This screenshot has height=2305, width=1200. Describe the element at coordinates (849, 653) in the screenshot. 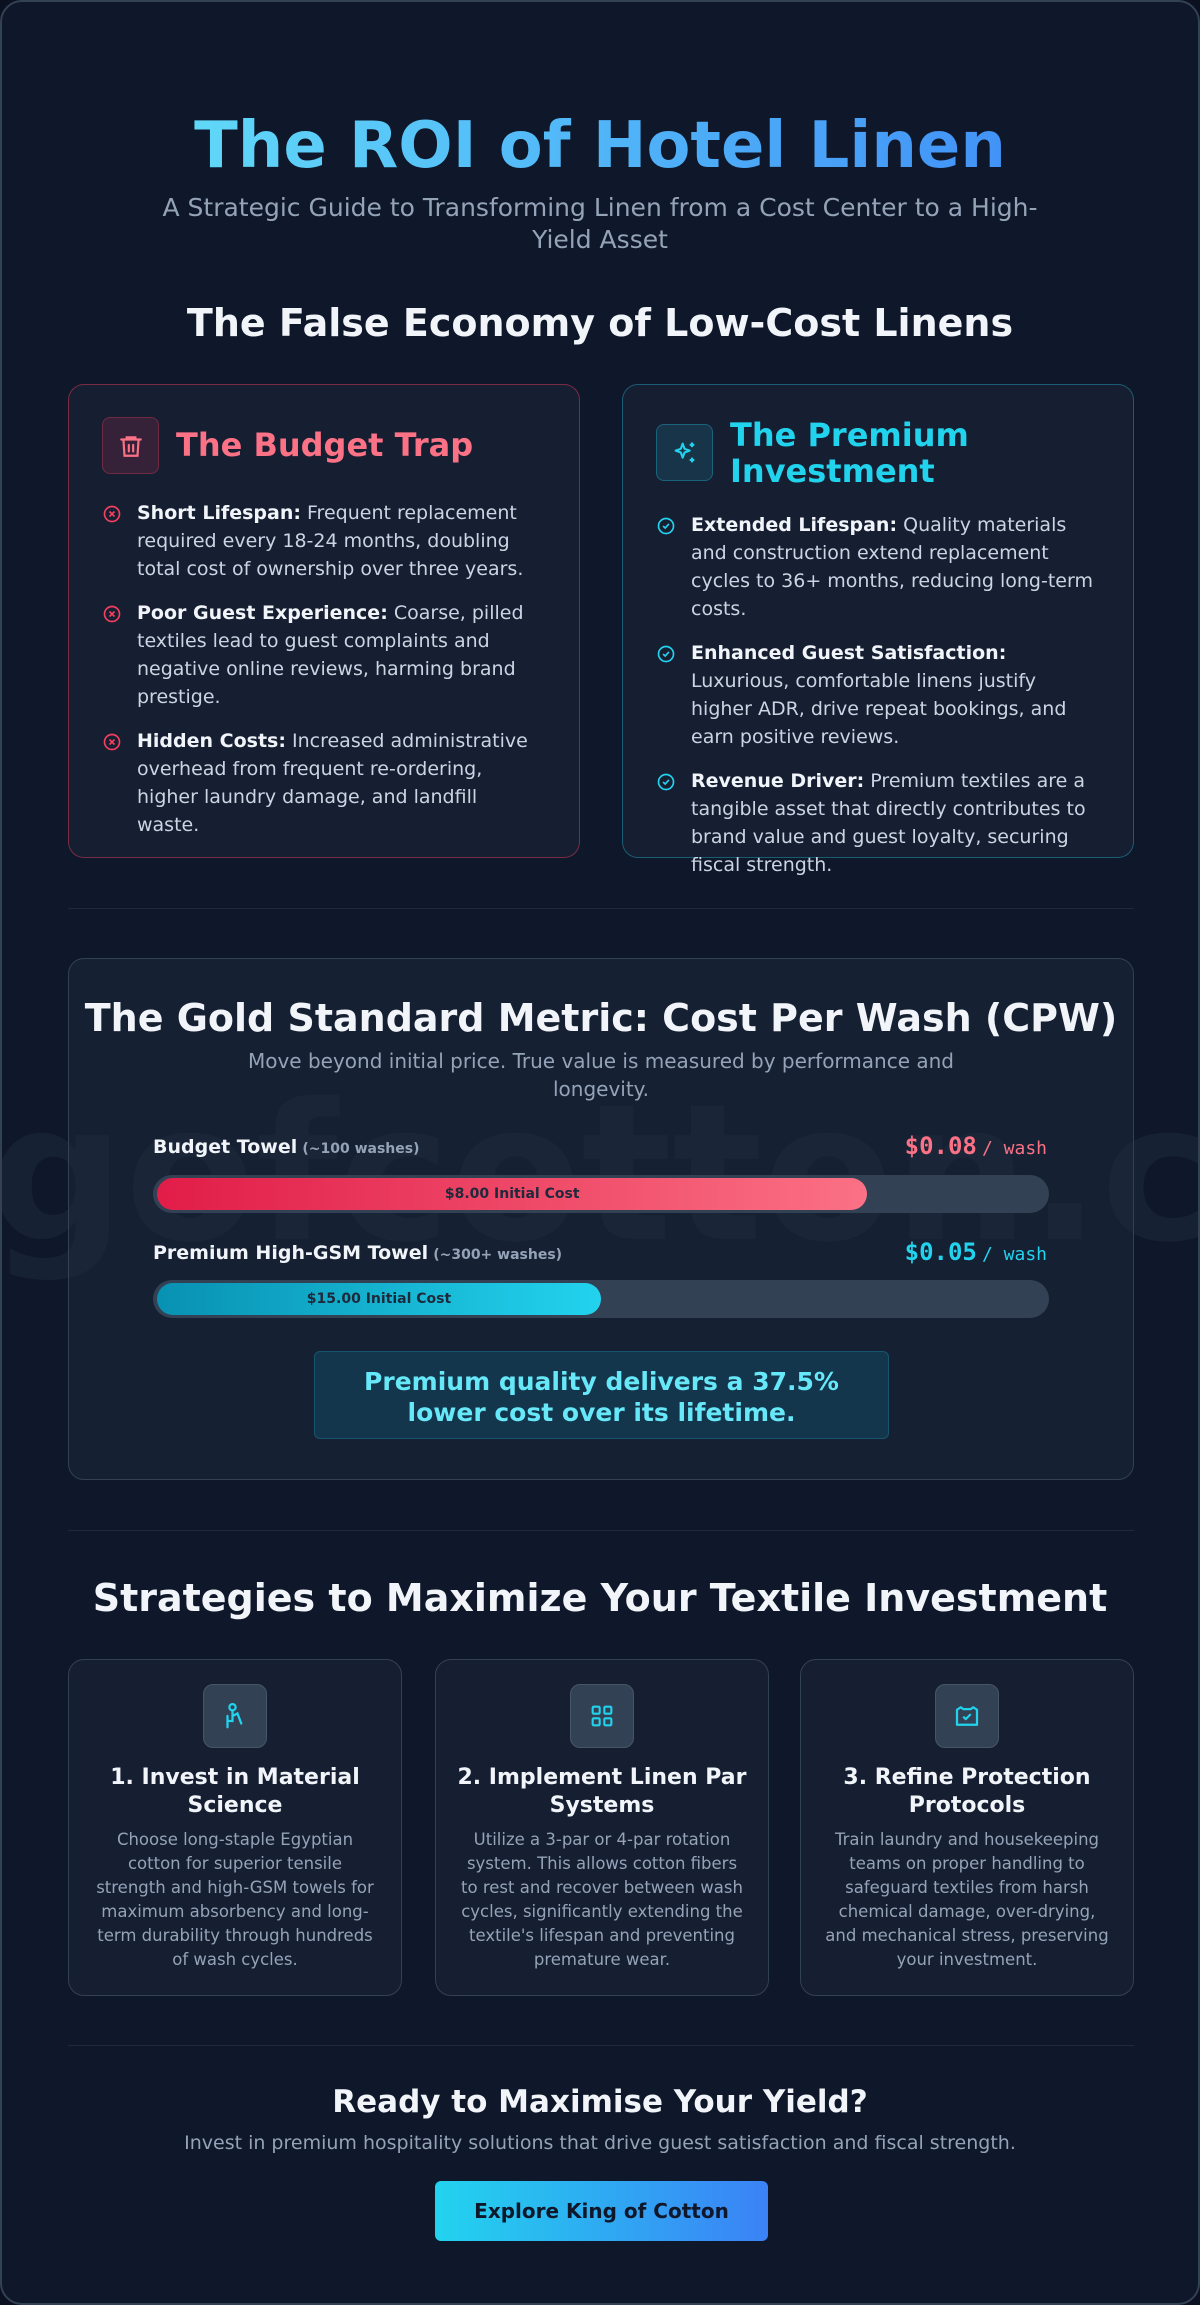

I see `item-label: Enhanced Guest Satisfaction:` at that location.